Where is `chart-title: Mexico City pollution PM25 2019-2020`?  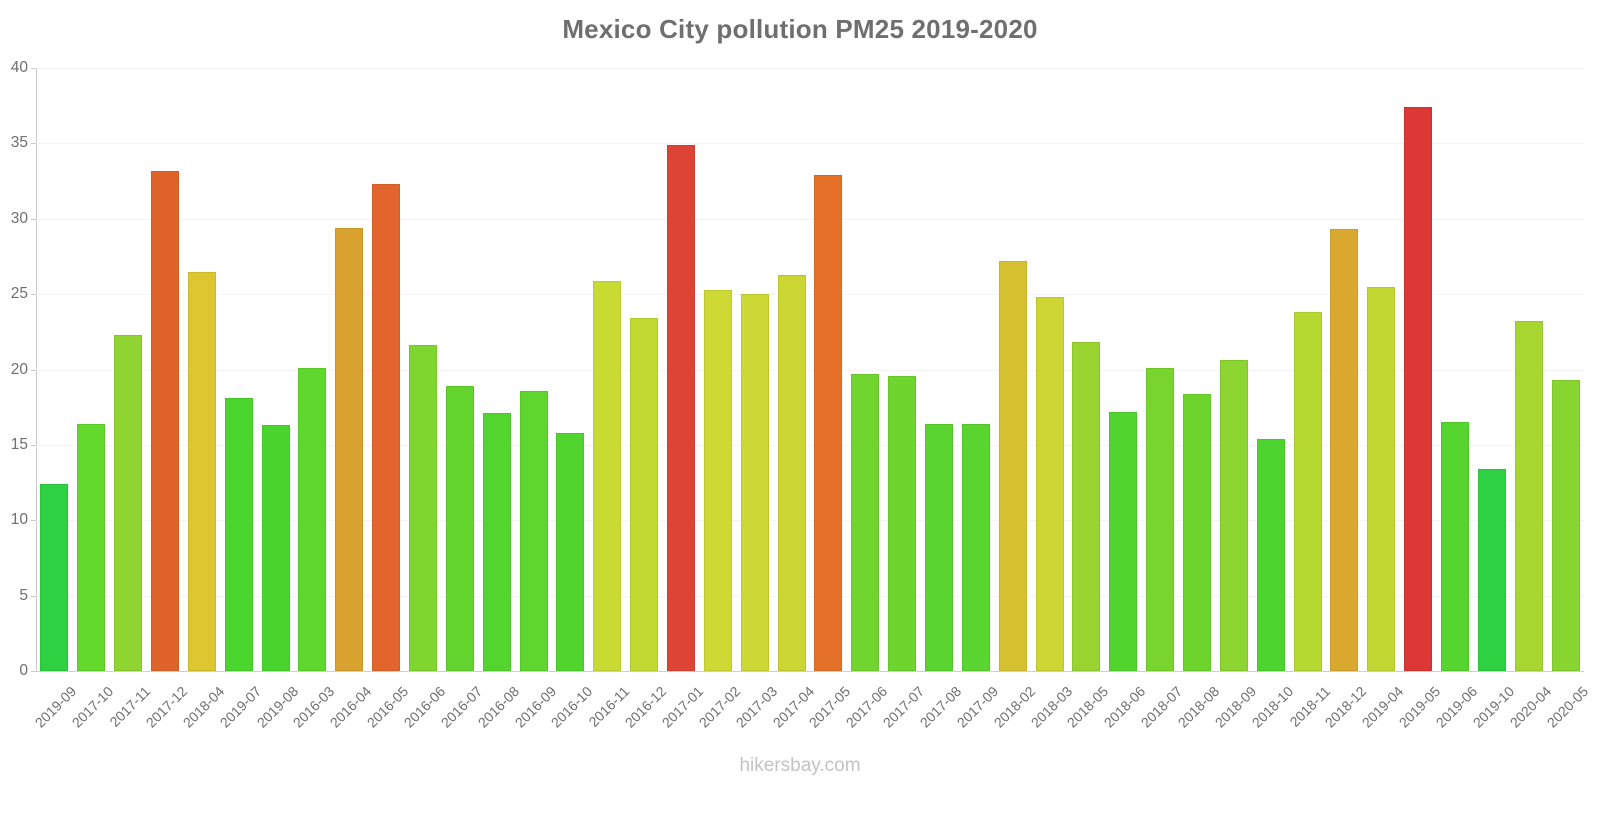 chart-title: Mexico City pollution PM25 2019-2020 is located at coordinates (800, 29).